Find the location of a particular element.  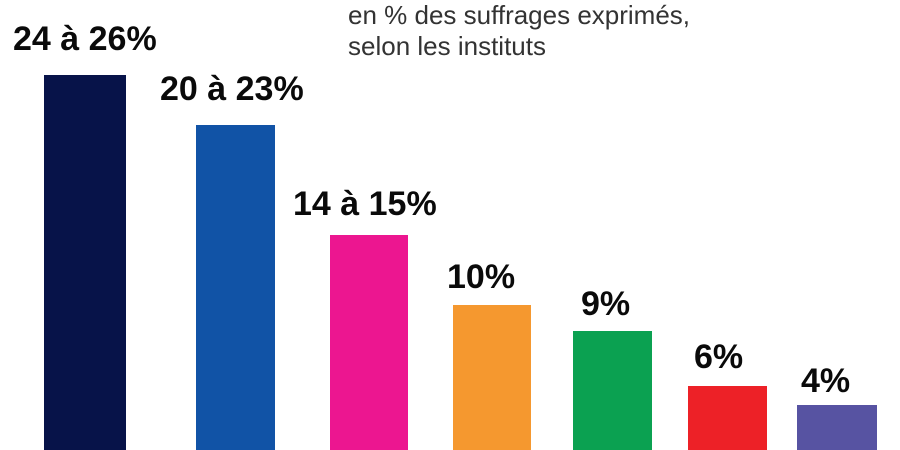

bar-value-label-1: 24 à 26% is located at coordinates (85, 39).